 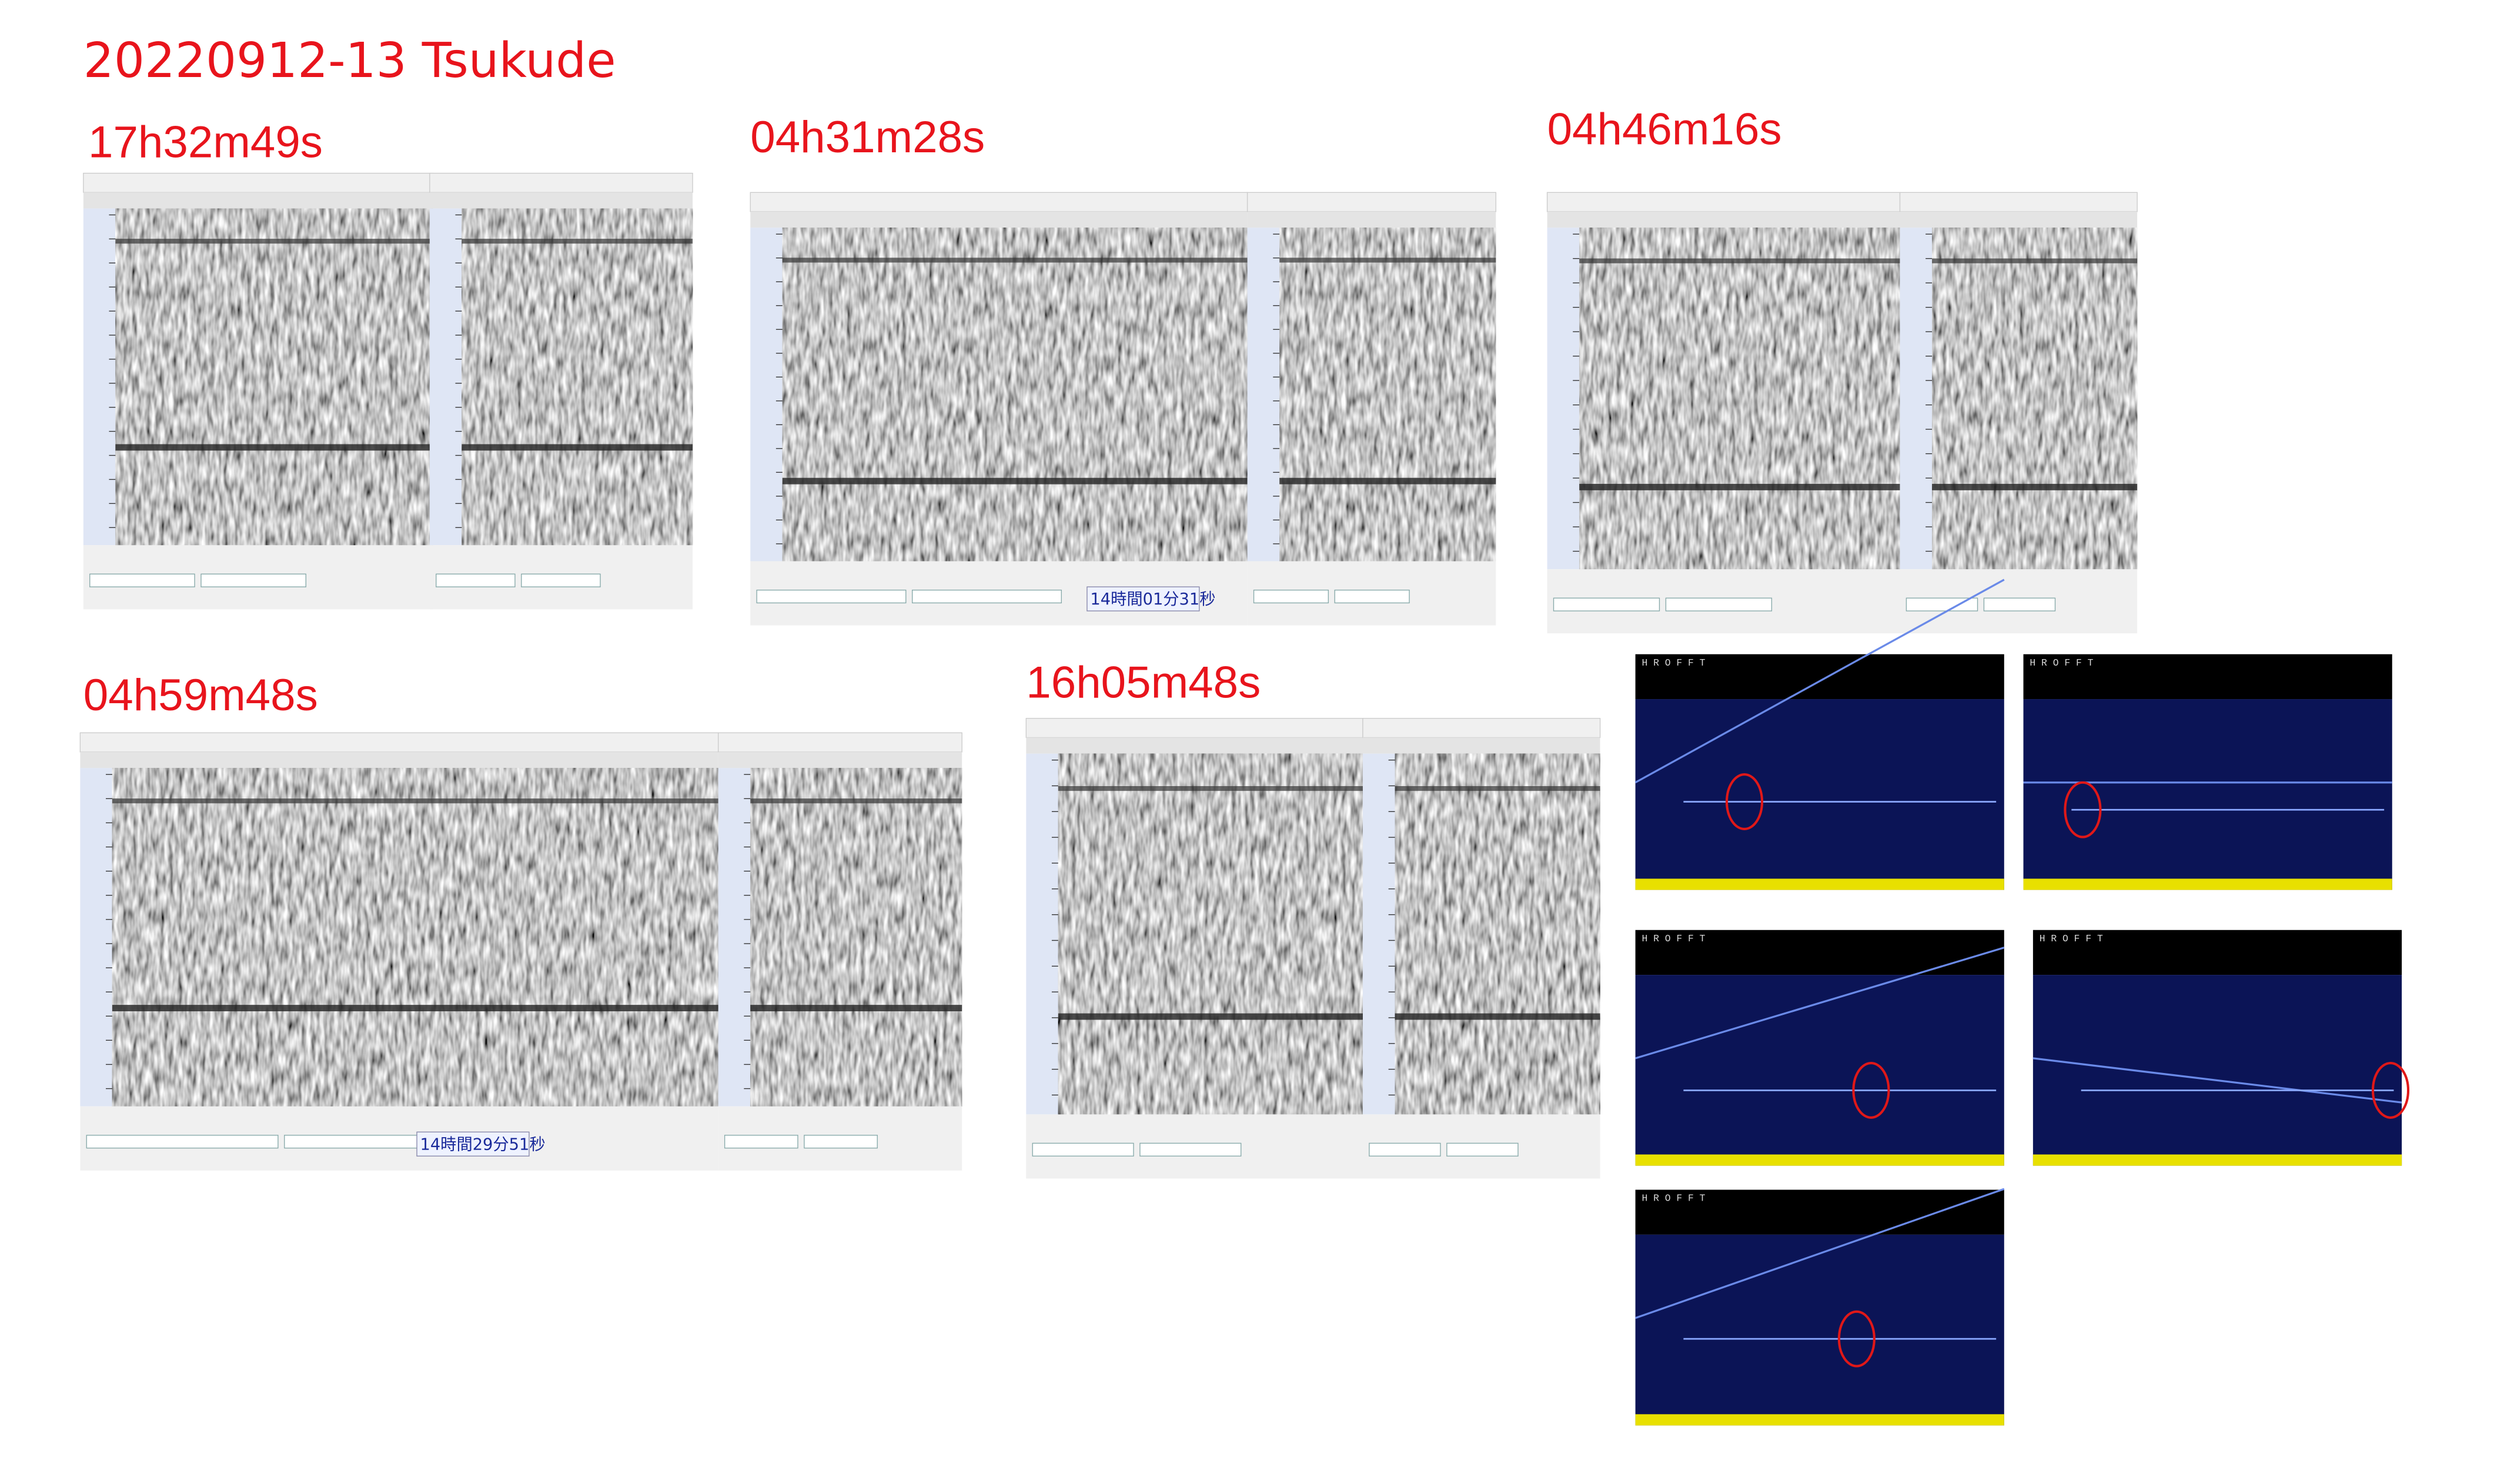 I want to click on time-readout: 14時間29分51秒, so click(x=483, y=1145).